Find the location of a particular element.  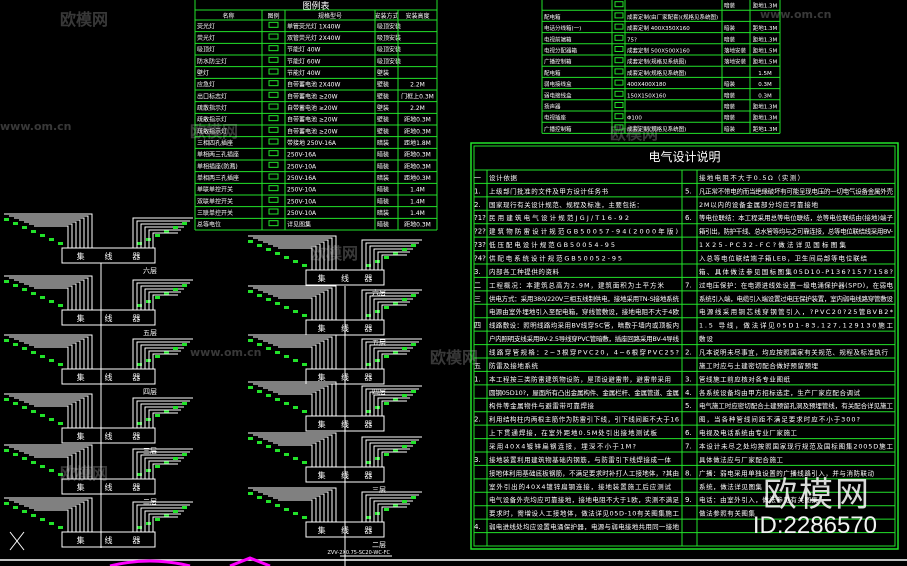

riser-floor-left: 集线器 is located at coordinates (98, 522).